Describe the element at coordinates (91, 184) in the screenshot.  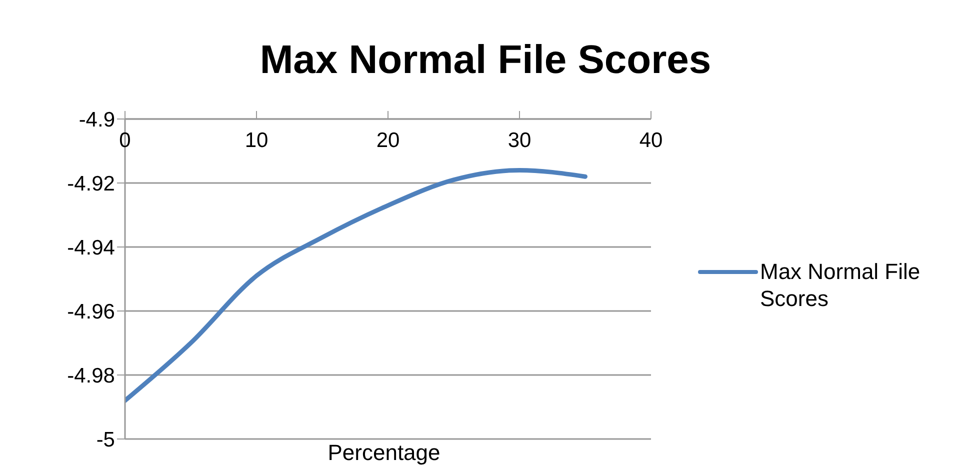
I see `y-tick-label: -4.92` at that location.